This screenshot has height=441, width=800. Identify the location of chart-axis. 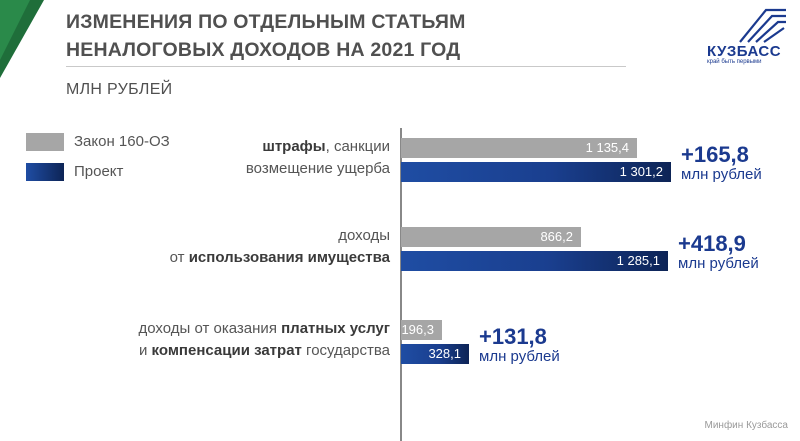
(401, 284).